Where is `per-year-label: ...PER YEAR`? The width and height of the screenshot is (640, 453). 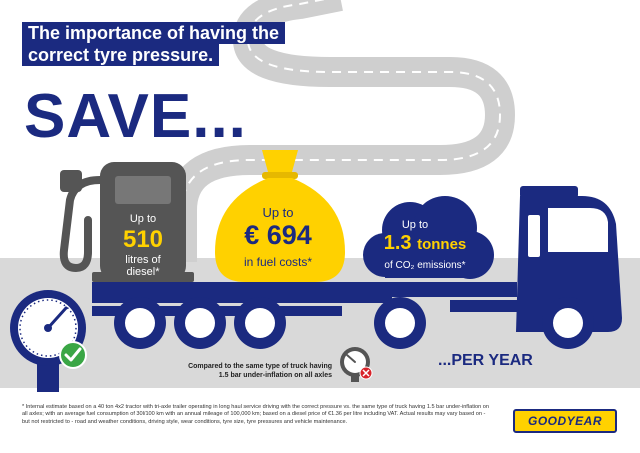
per-year-label: ...PER YEAR is located at coordinates (485, 360).